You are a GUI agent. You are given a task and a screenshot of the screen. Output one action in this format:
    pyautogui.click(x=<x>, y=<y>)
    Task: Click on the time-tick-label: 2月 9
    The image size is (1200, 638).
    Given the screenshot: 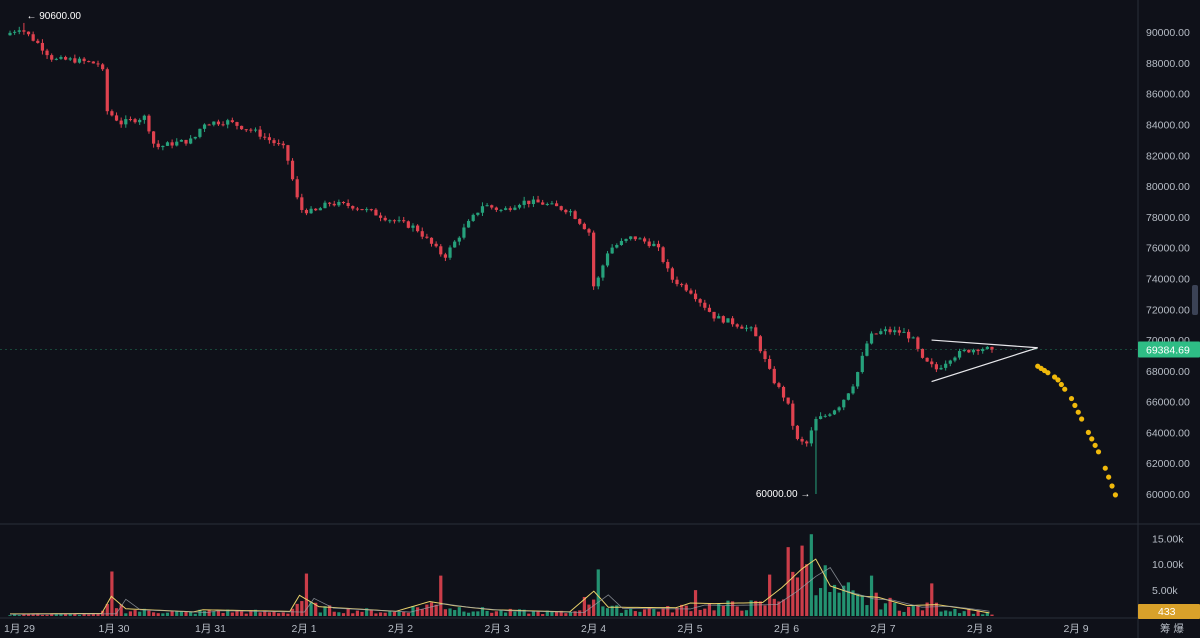 What is the action you would take?
    pyautogui.click(x=1076, y=629)
    